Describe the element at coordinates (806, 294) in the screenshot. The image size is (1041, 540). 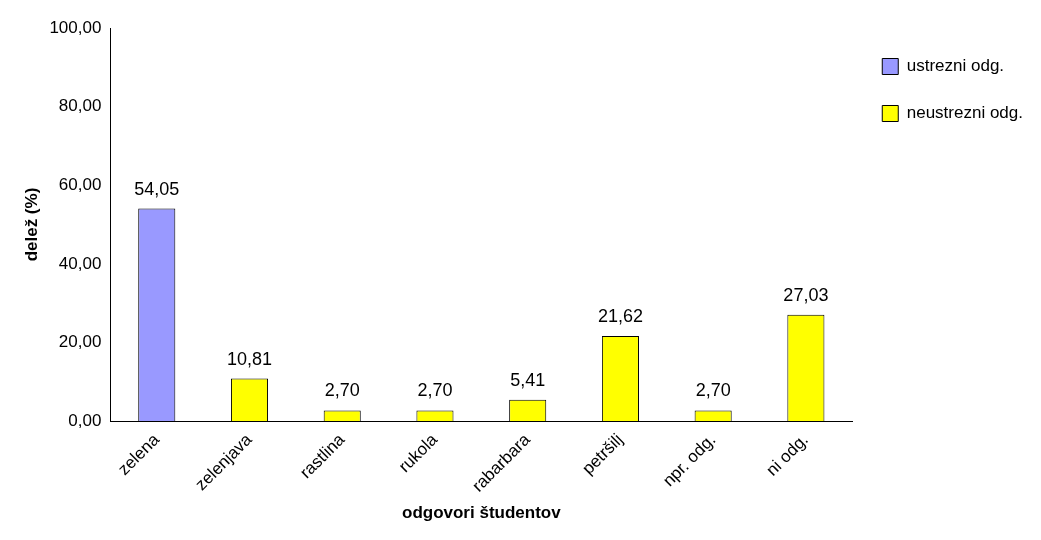
I see `data-label: 27,03` at that location.